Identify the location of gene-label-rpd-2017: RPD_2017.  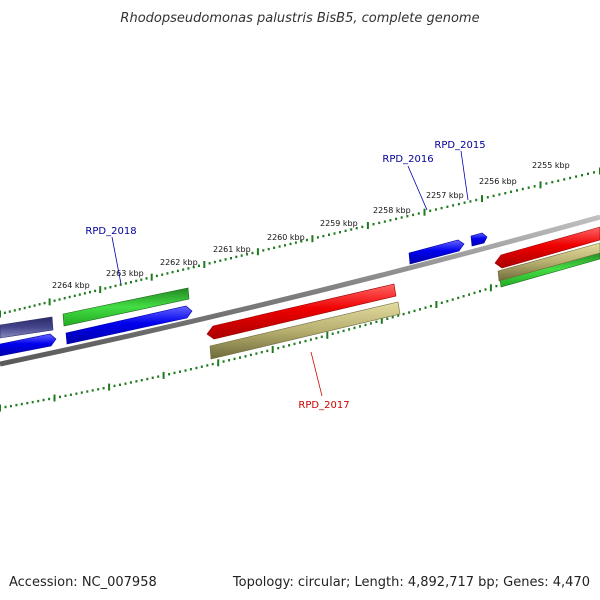
(324, 381).